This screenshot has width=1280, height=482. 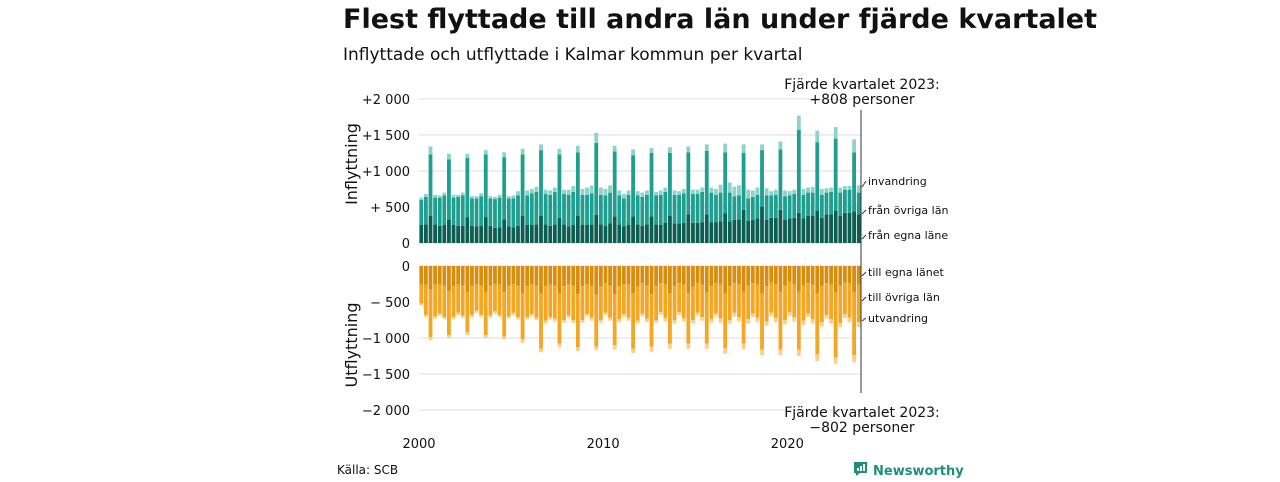 I want to click on series-label: utvandring, so click(x=898, y=318).